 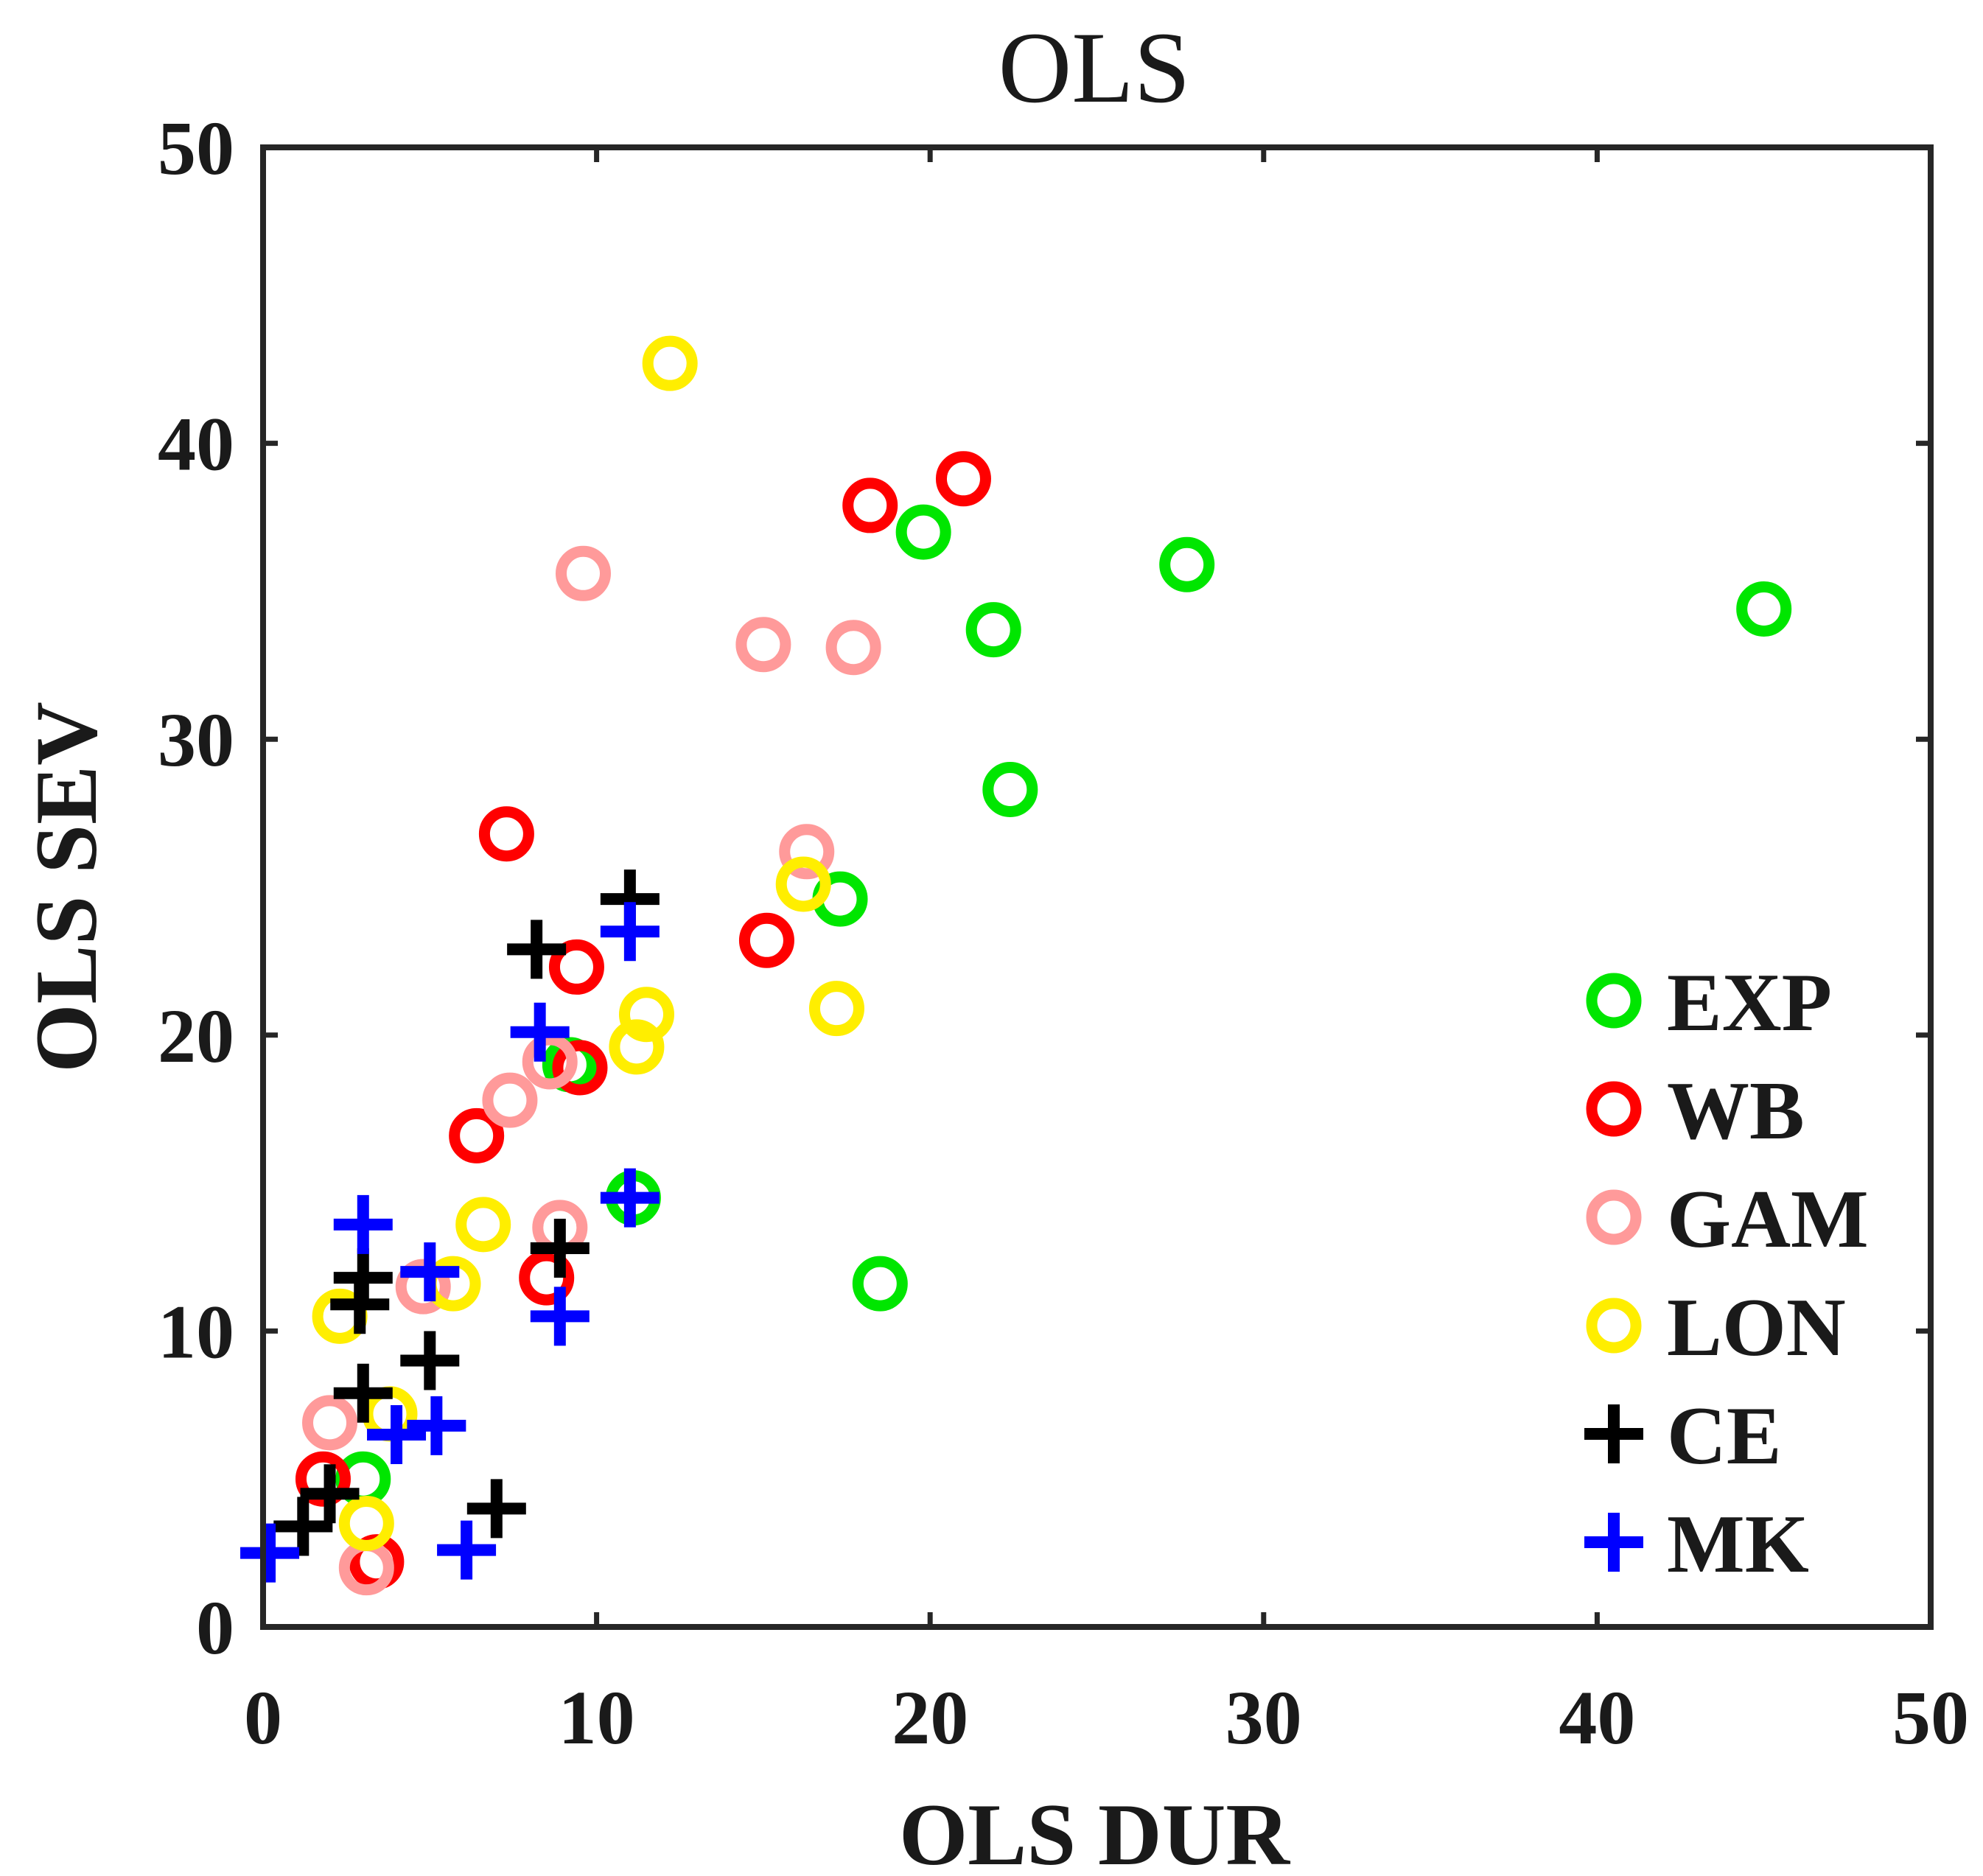 What do you see at coordinates (1930, 1718) in the screenshot?
I see `x-tick-label-5: 50` at bounding box center [1930, 1718].